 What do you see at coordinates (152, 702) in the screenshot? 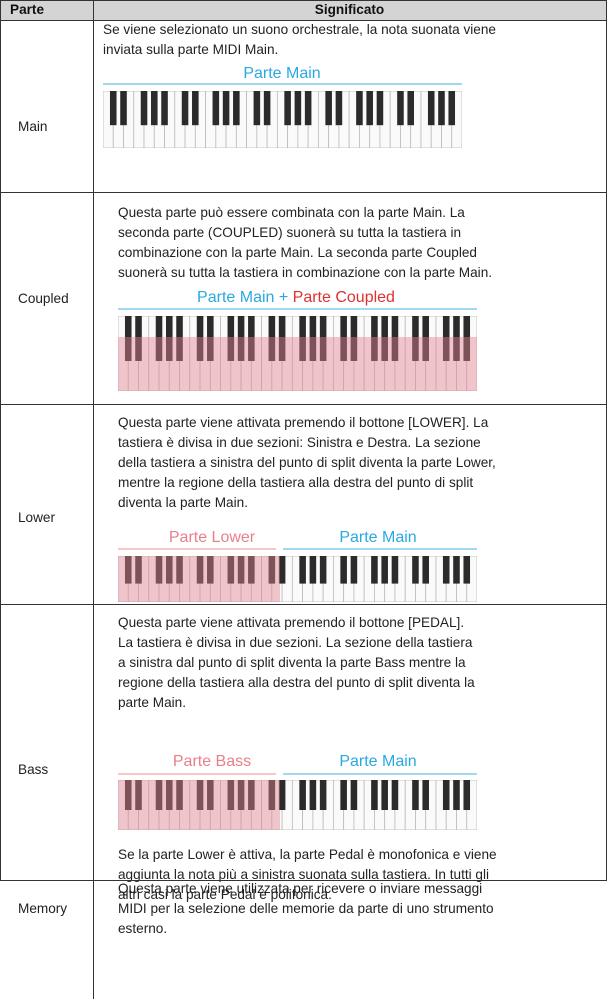
I see `description-line: parte Main.` at bounding box center [152, 702].